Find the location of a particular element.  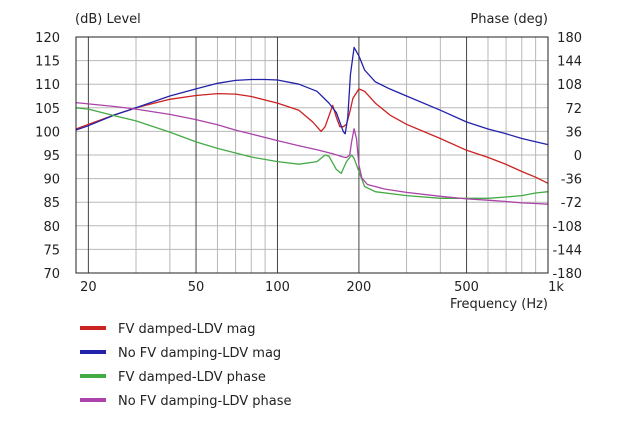

y-axis-right-label: Phase (deg) is located at coordinates (509, 19).